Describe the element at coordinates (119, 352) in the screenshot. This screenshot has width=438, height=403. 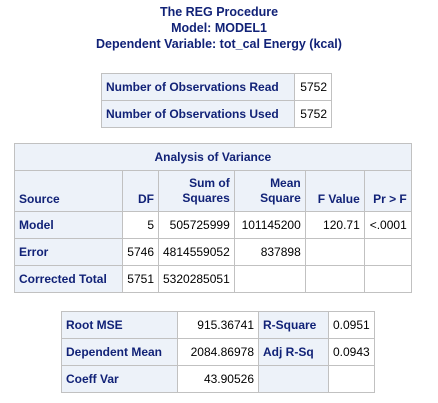
I see `fit-dependent-mean-label: Dependent Mean` at that location.